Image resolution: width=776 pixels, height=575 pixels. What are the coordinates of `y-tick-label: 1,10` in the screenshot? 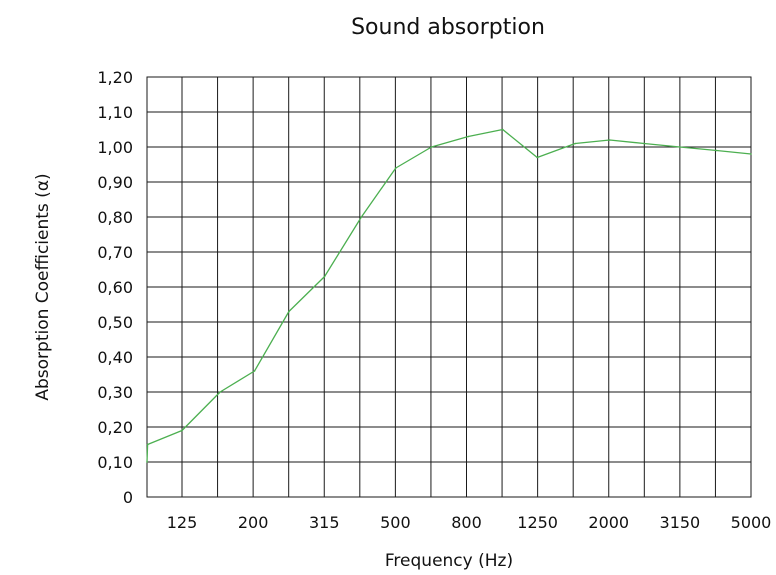 It's located at (115, 112).